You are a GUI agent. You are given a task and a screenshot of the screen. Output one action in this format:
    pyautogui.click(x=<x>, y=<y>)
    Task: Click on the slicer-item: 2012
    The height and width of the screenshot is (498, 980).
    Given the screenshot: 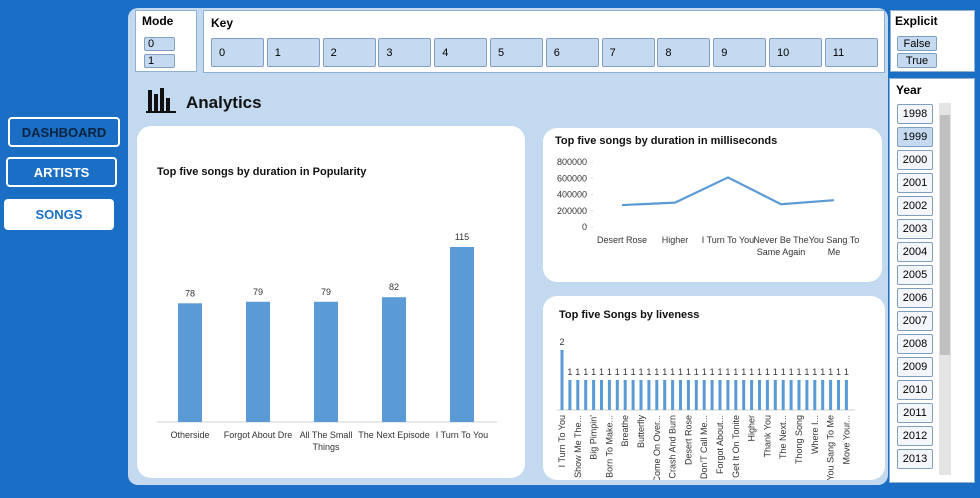 What is the action you would take?
    pyautogui.click(x=915, y=436)
    